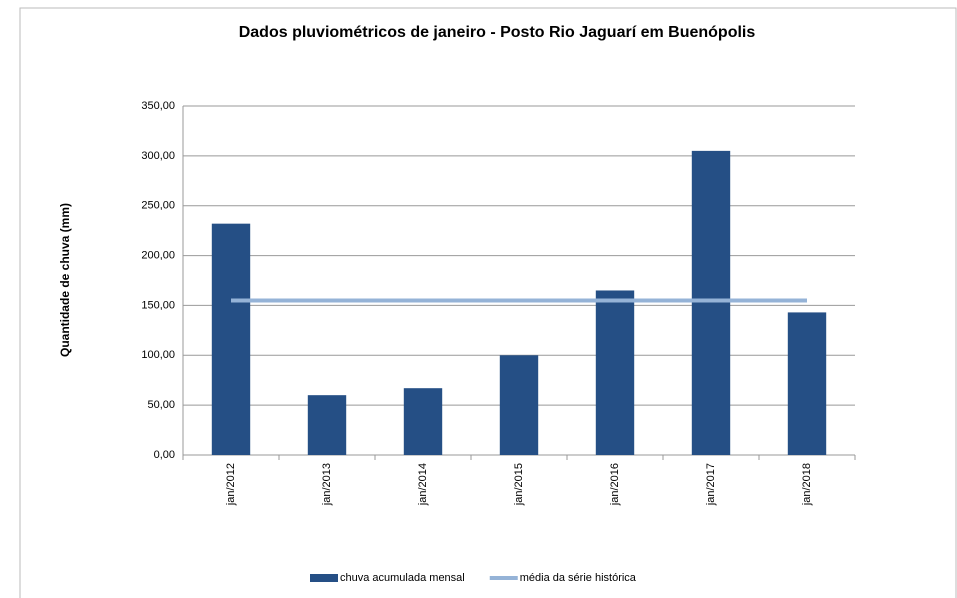 The width and height of the screenshot is (957, 598). Describe the element at coordinates (158, 156) in the screenshot. I see `y-tick-label: 300,00` at that location.